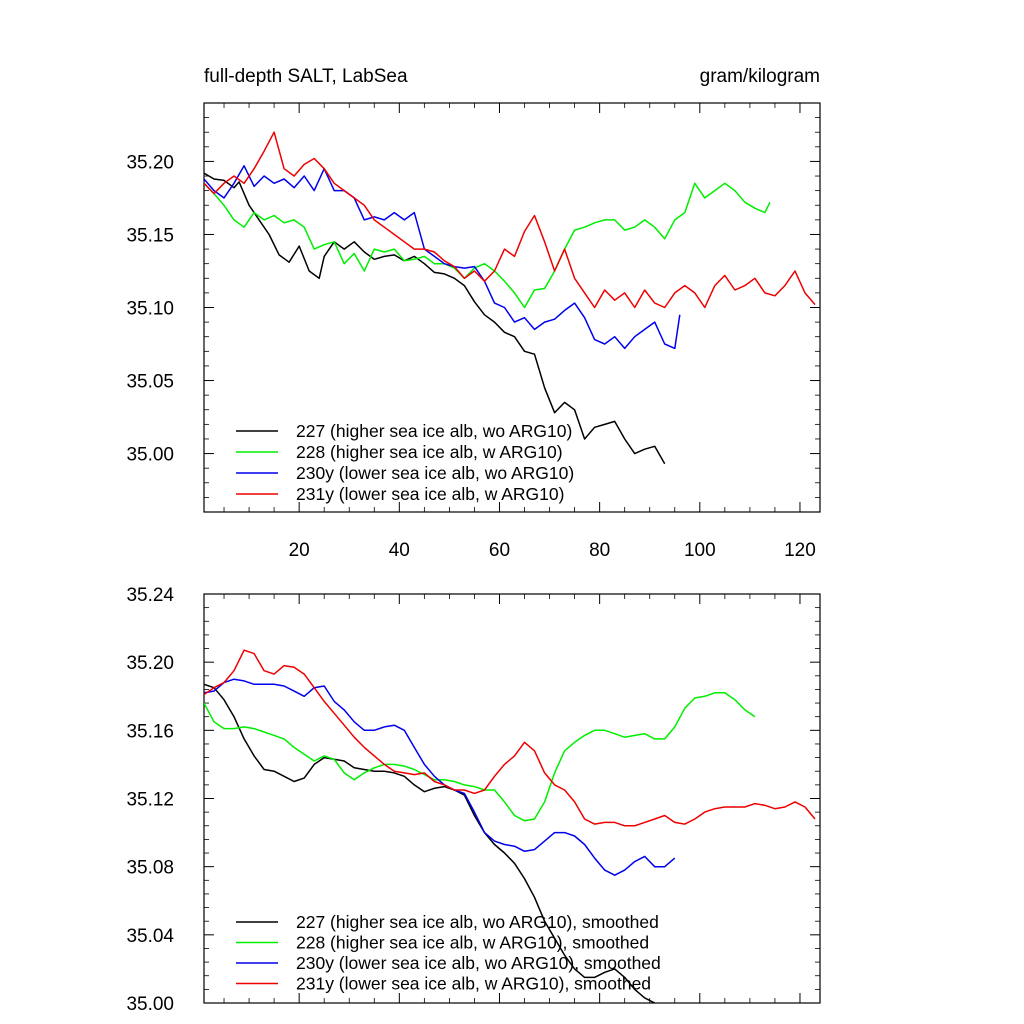  Describe the element at coordinates (299, 550) in the screenshot. I see `x-tick-label: 20` at that location.